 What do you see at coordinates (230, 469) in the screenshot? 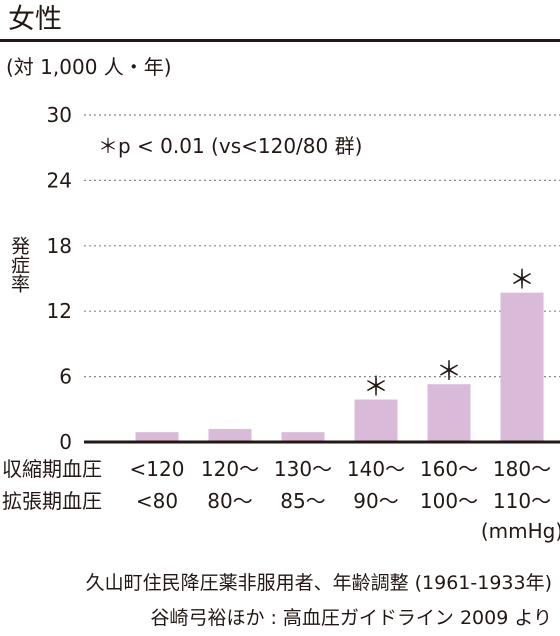
I see `x-tick-label-systolic: 120～` at bounding box center [230, 469].